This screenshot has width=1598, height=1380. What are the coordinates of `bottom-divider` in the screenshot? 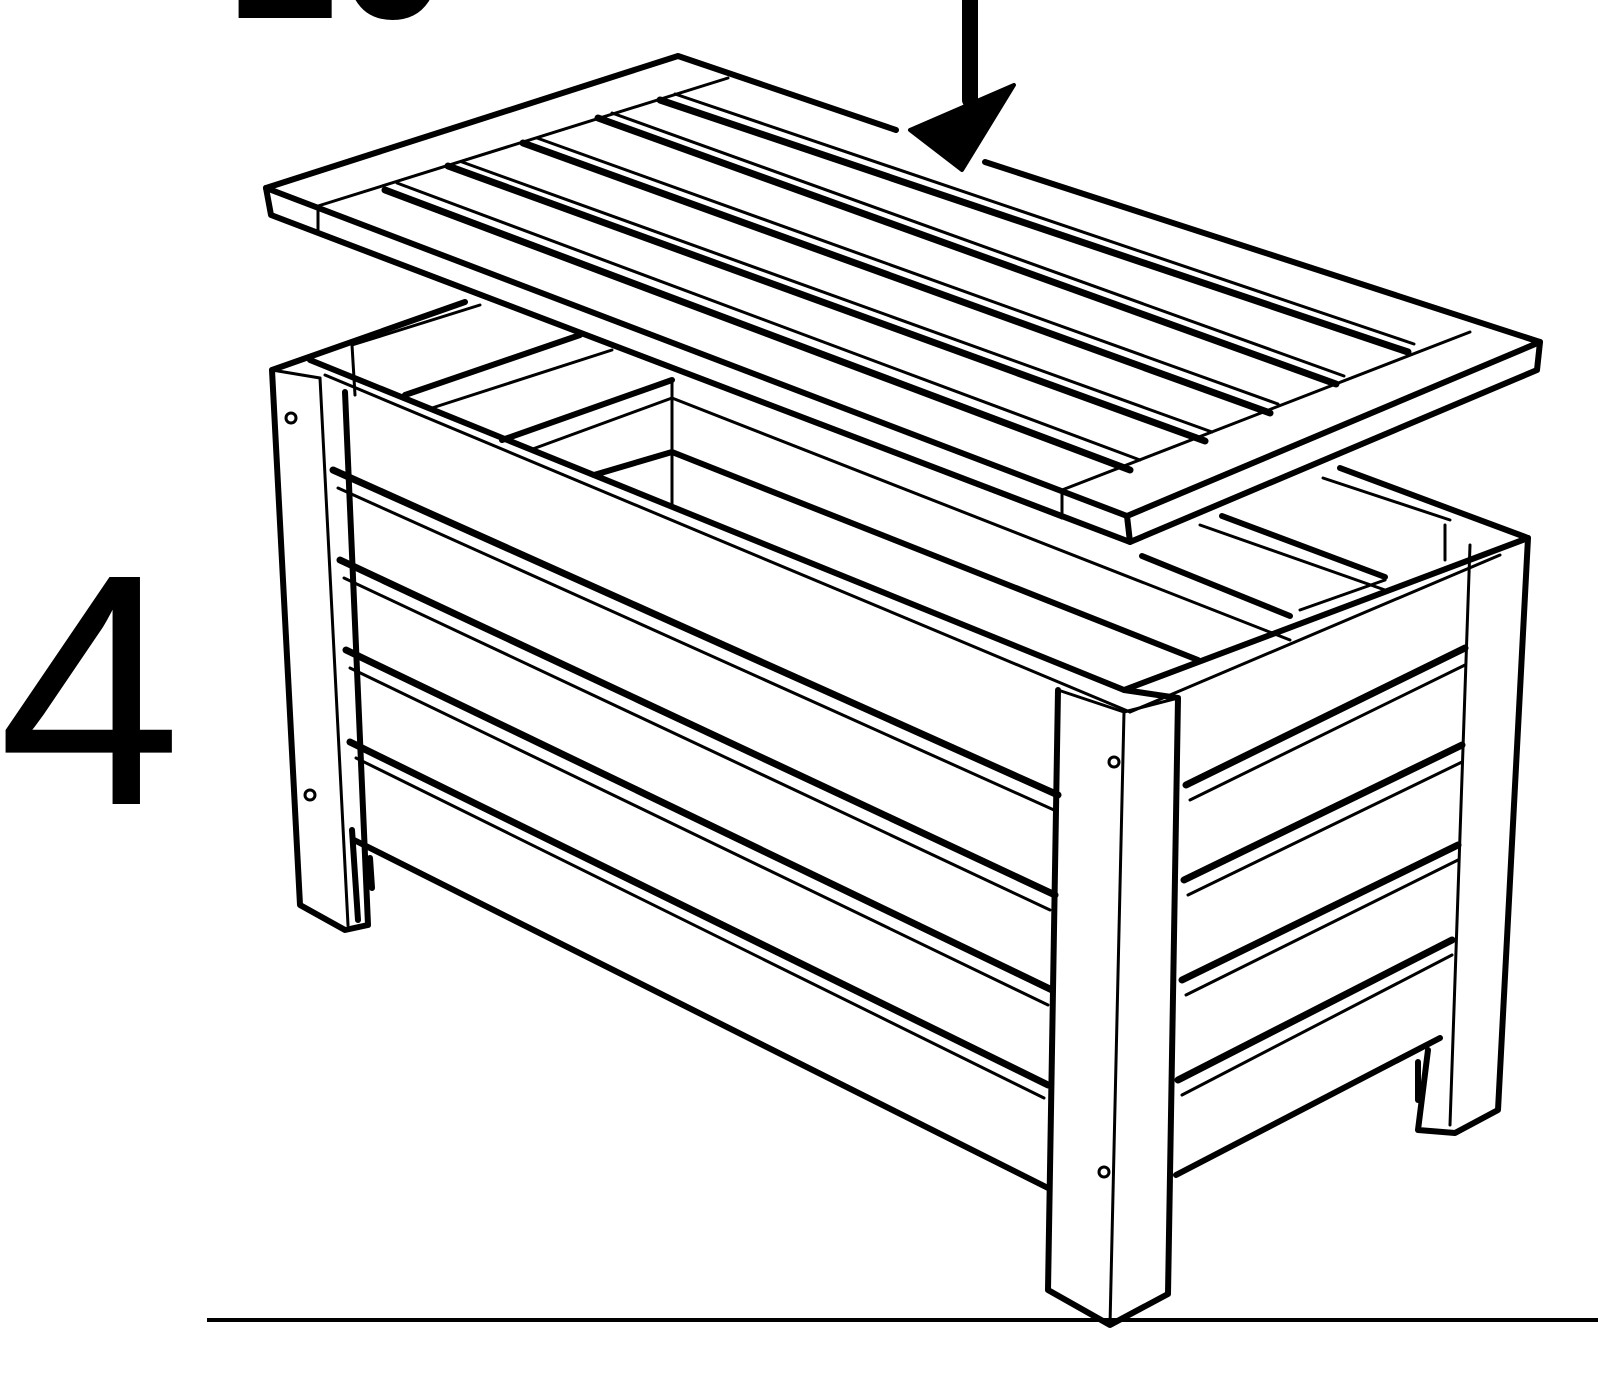 It's located at (902, 1320).